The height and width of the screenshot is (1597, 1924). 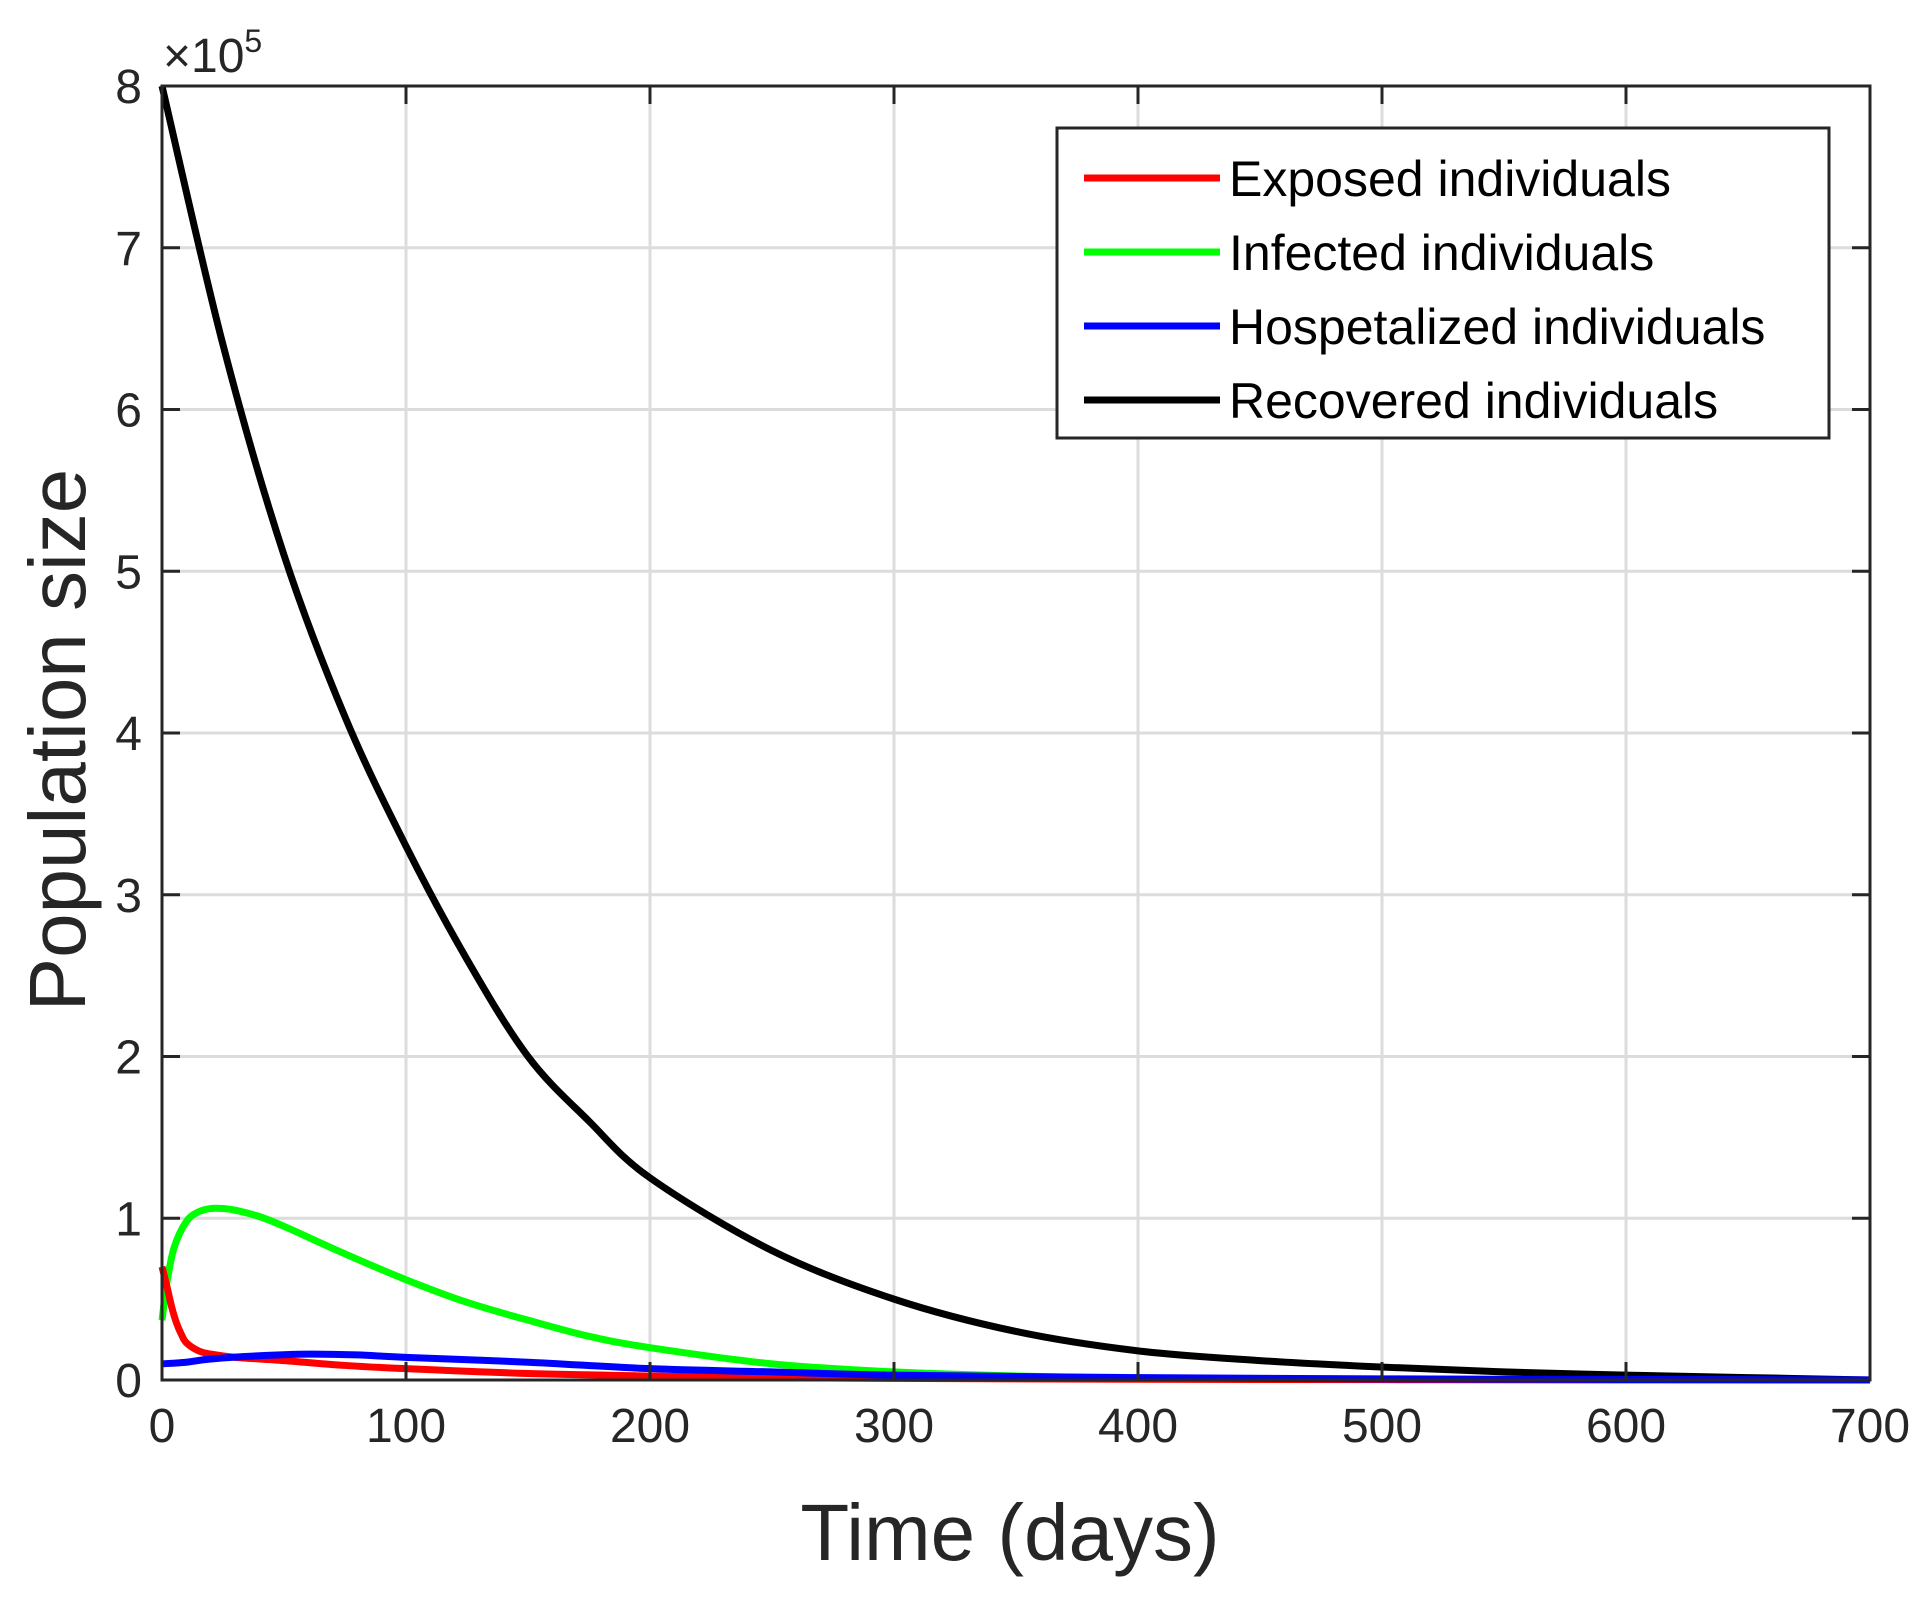 I want to click on y-tick-labels: 0 1 2 3 4 5 6 7 8, so click(x=128, y=734).